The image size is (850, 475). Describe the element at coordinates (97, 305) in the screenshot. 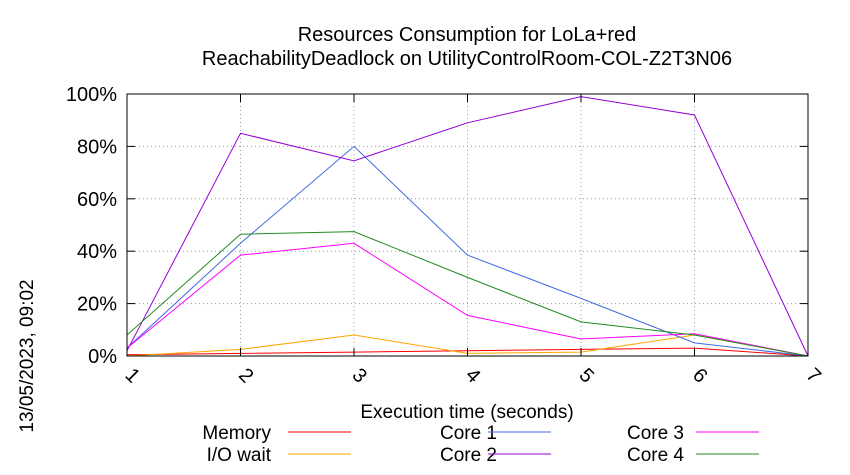

I see `y-tick-label: 20%` at that location.